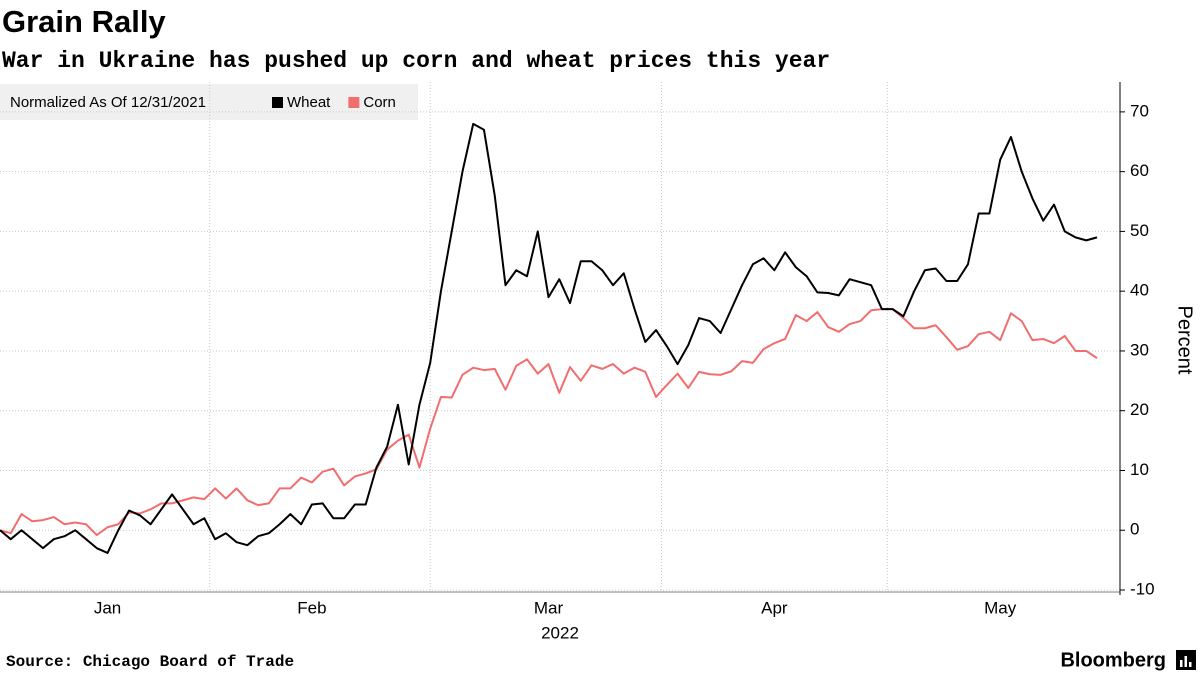 This screenshot has height=675, width=1200. What do you see at coordinates (108, 102) in the screenshot?
I see `legend-title: Normalized As Of 12/31/2021` at bounding box center [108, 102].